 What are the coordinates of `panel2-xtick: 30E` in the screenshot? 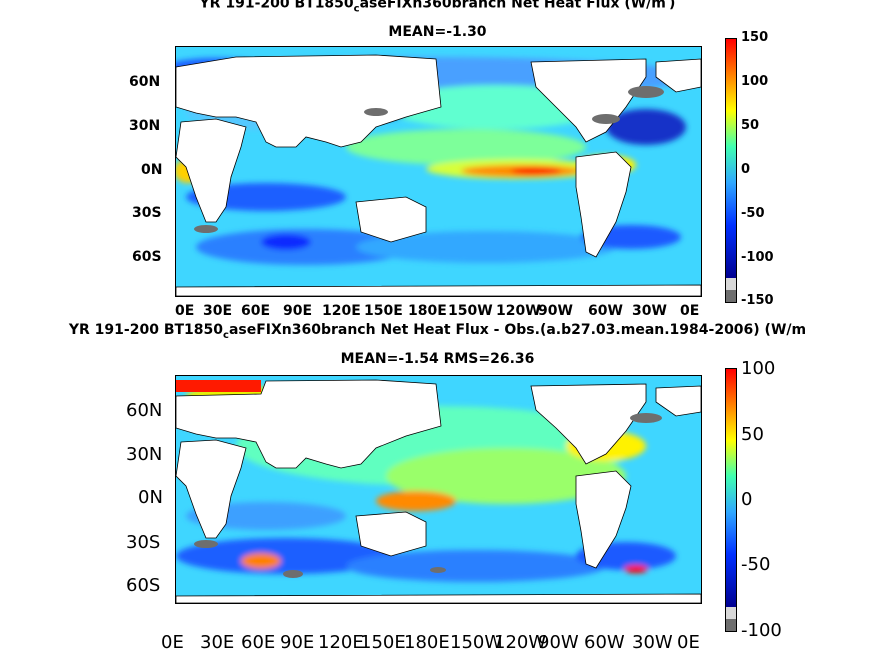 It's located at (217, 642).